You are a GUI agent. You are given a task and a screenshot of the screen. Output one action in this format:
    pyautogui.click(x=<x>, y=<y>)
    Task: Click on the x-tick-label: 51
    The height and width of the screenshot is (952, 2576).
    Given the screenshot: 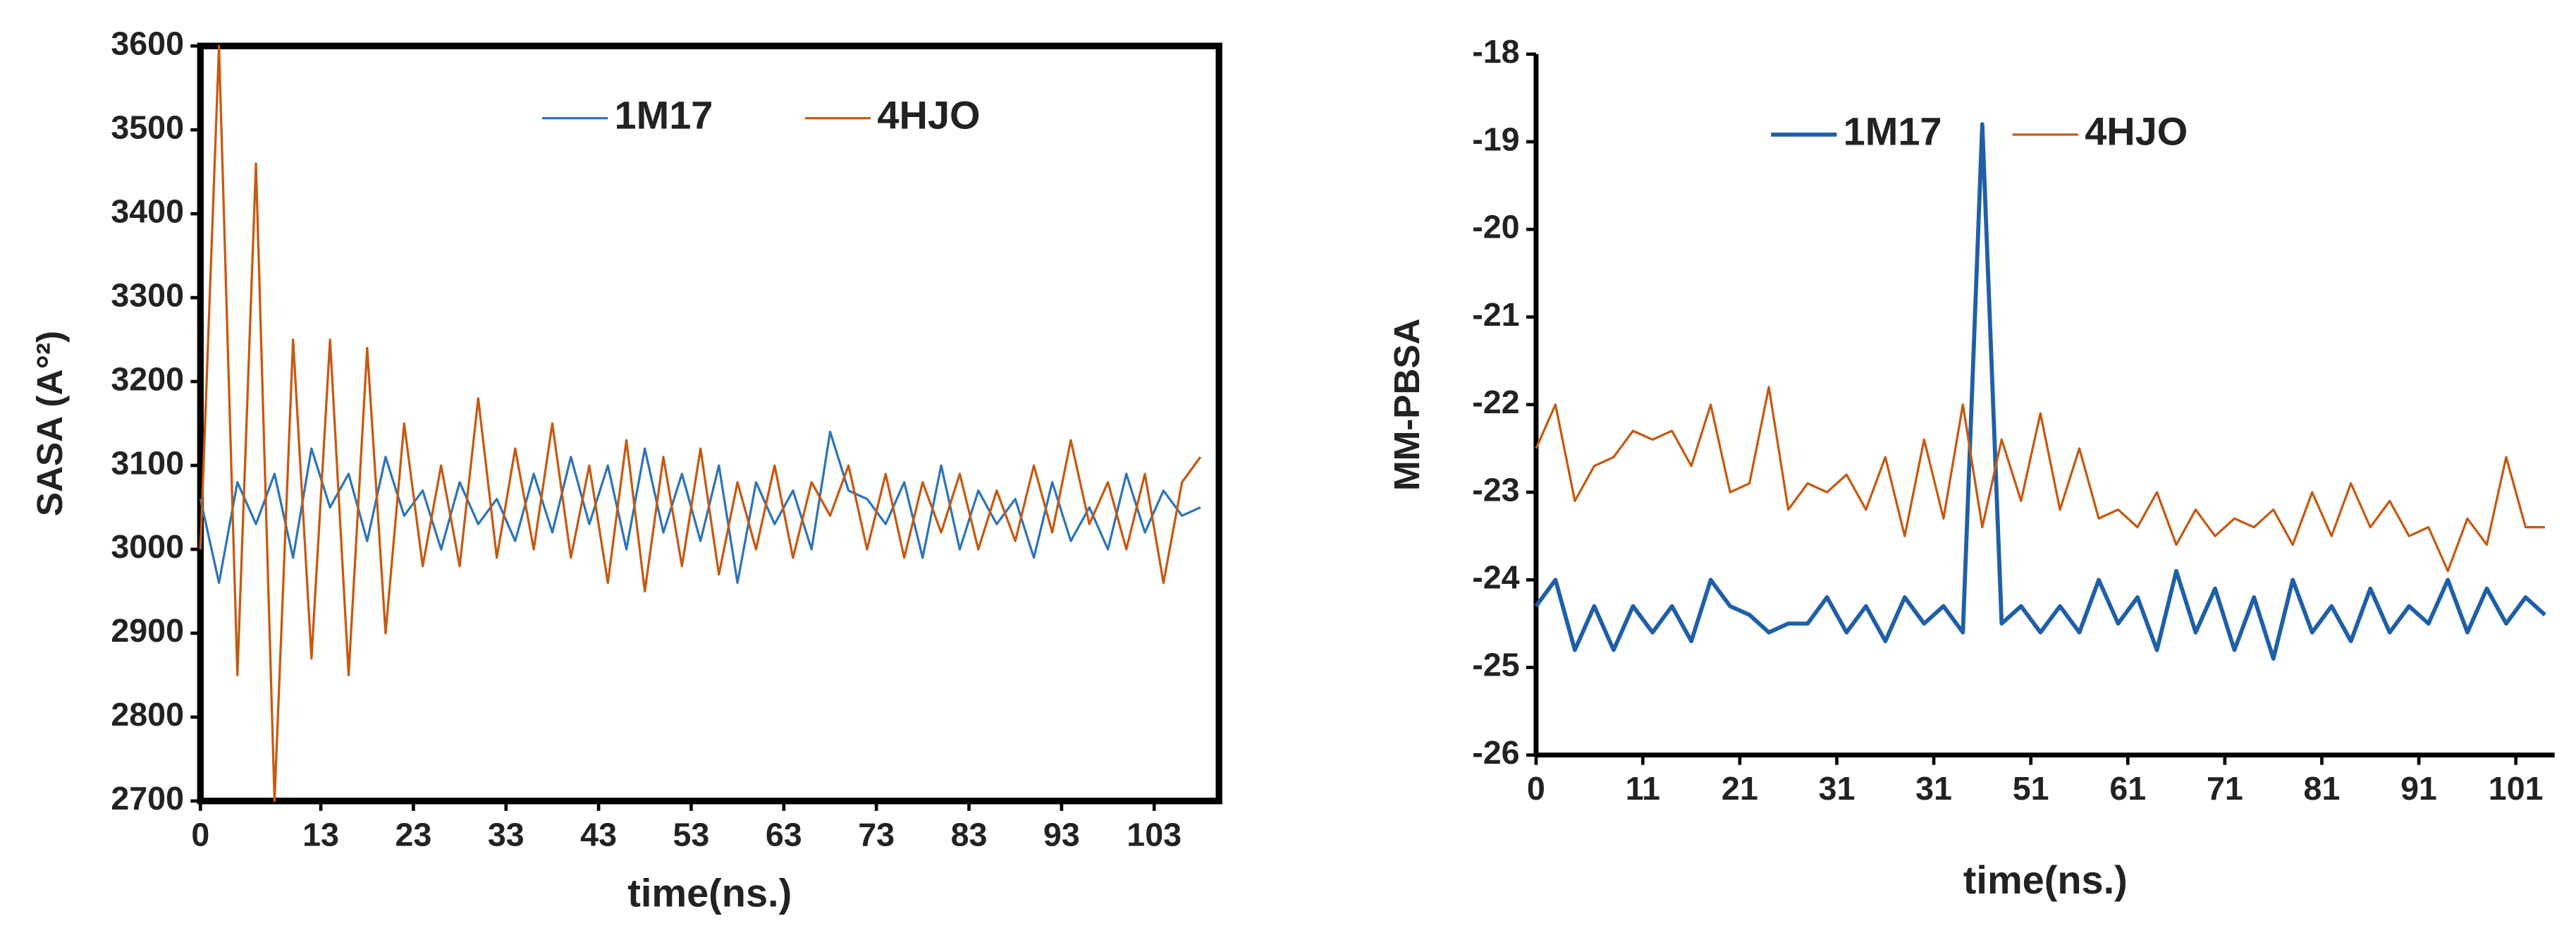 What is the action you would take?
    pyautogui.click(x=2031, y=788)
    